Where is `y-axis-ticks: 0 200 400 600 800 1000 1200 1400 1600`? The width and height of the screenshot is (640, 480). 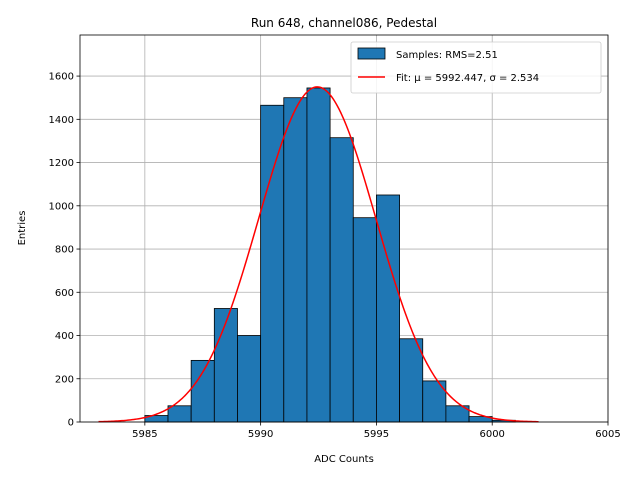 y-axis-ticks: 0 200 400 600 800 1000 1200 1400 1600 is located at coordinates (64, 250).